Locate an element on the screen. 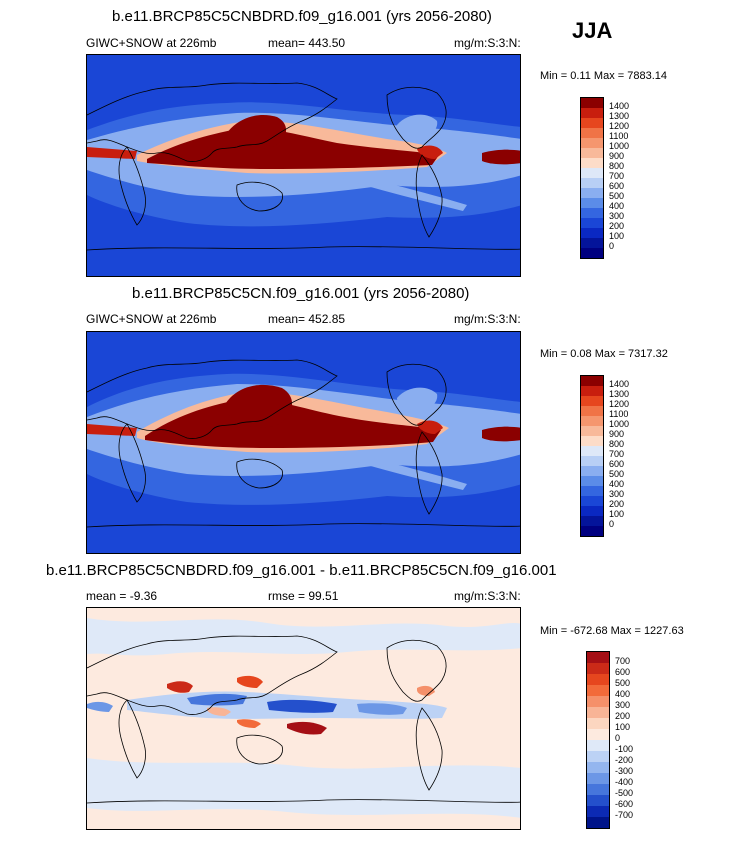  panel3-units: mg/m:S:3:N: is located at coordinates (487, 596).